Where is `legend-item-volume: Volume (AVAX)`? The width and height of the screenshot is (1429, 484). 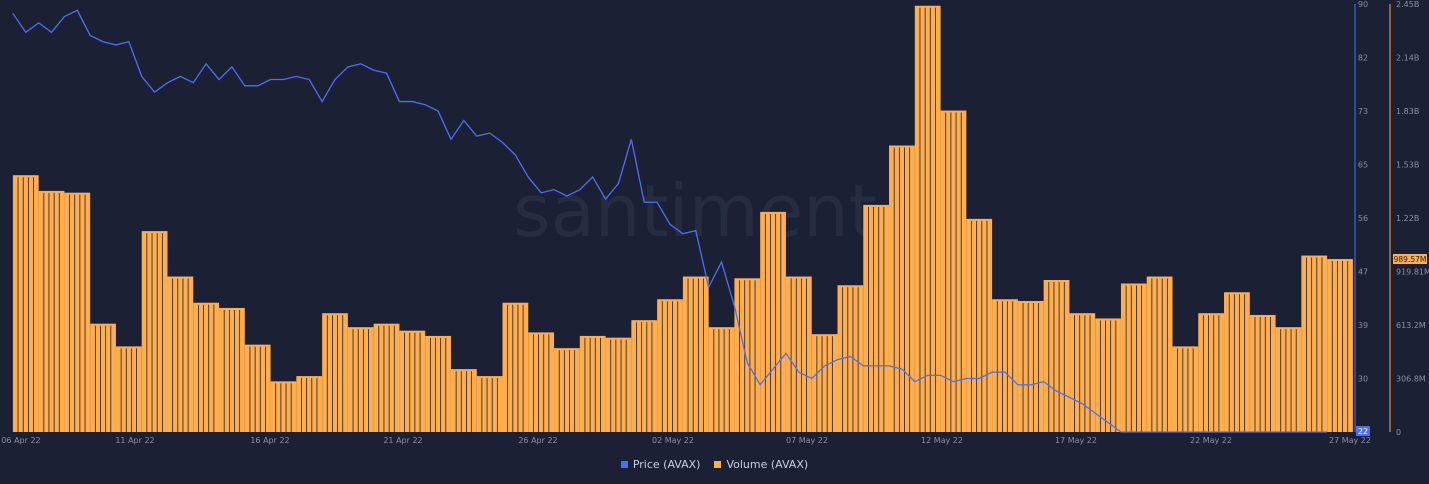
legend-item-volume: Volume (AVAX) is located at coordinates (761, 464).